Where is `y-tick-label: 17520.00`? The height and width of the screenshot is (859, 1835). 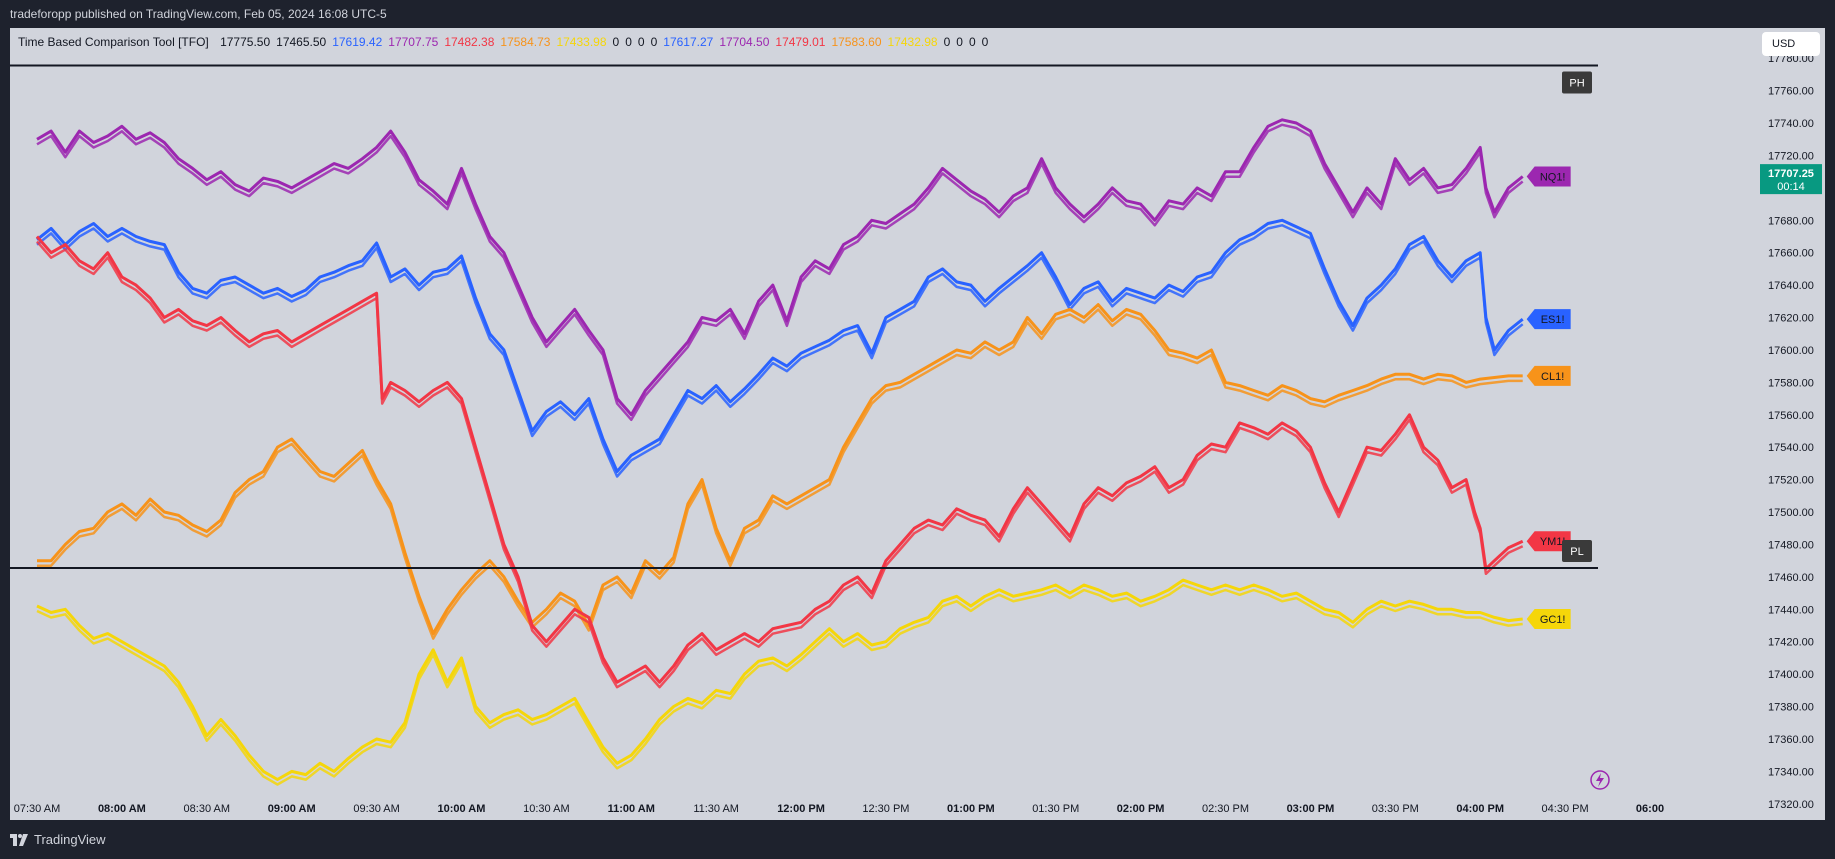 y-tick-label: 17520.00 is located at coordinates (1791, 481).